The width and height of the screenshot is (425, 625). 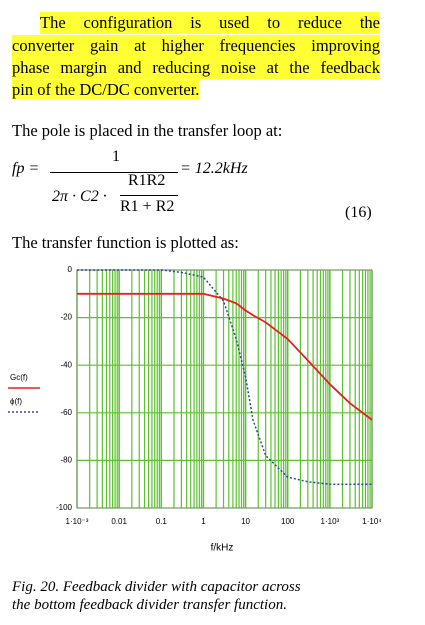 I want to click on y-tick-label: -60, so click(x=66, y=412).